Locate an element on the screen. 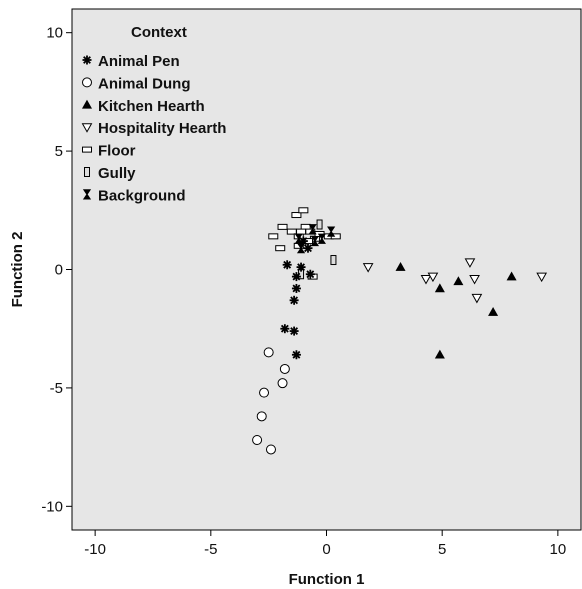  y-tick-label: 5 is located at coordinates (59, 151).